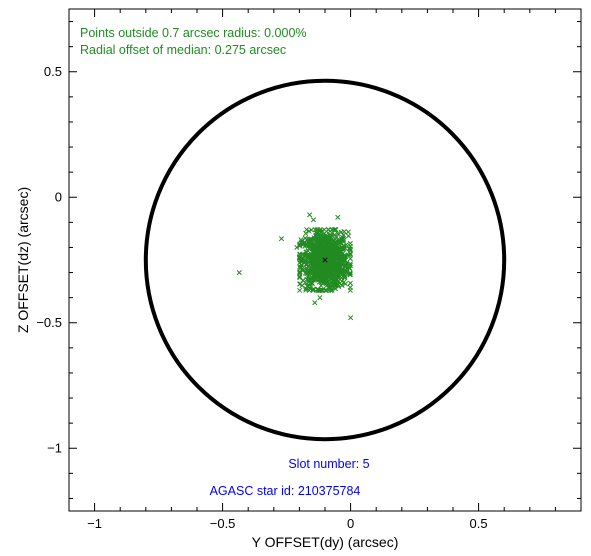 The width and height of the screenshot is (591, 556). Describe the element at coordinates (325, 542) in the screenshot. I see `x-axis-title: Y OFFSET(dy) (arcsec)` at that location.